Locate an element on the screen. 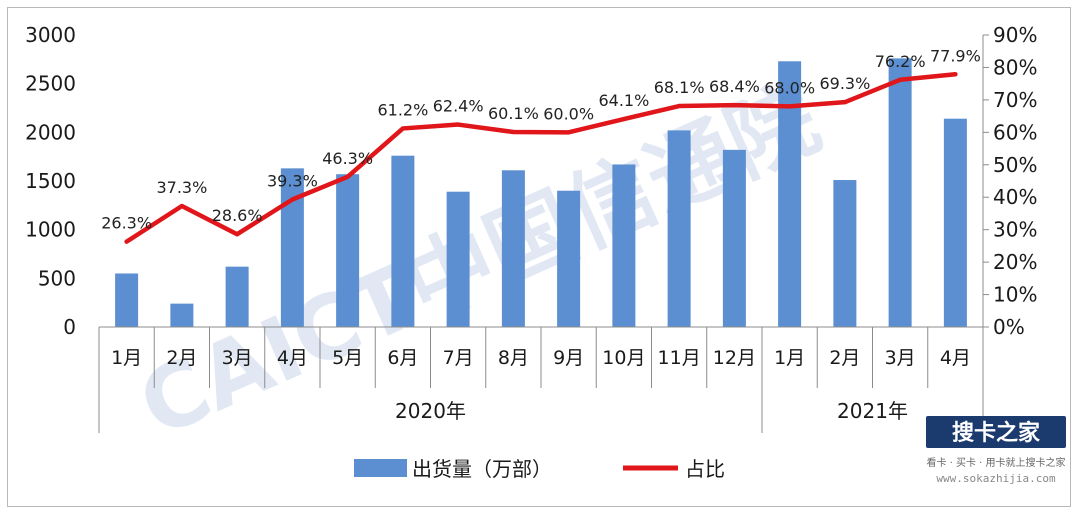  legend-bar-swatch is located at coordinates (380, 468).